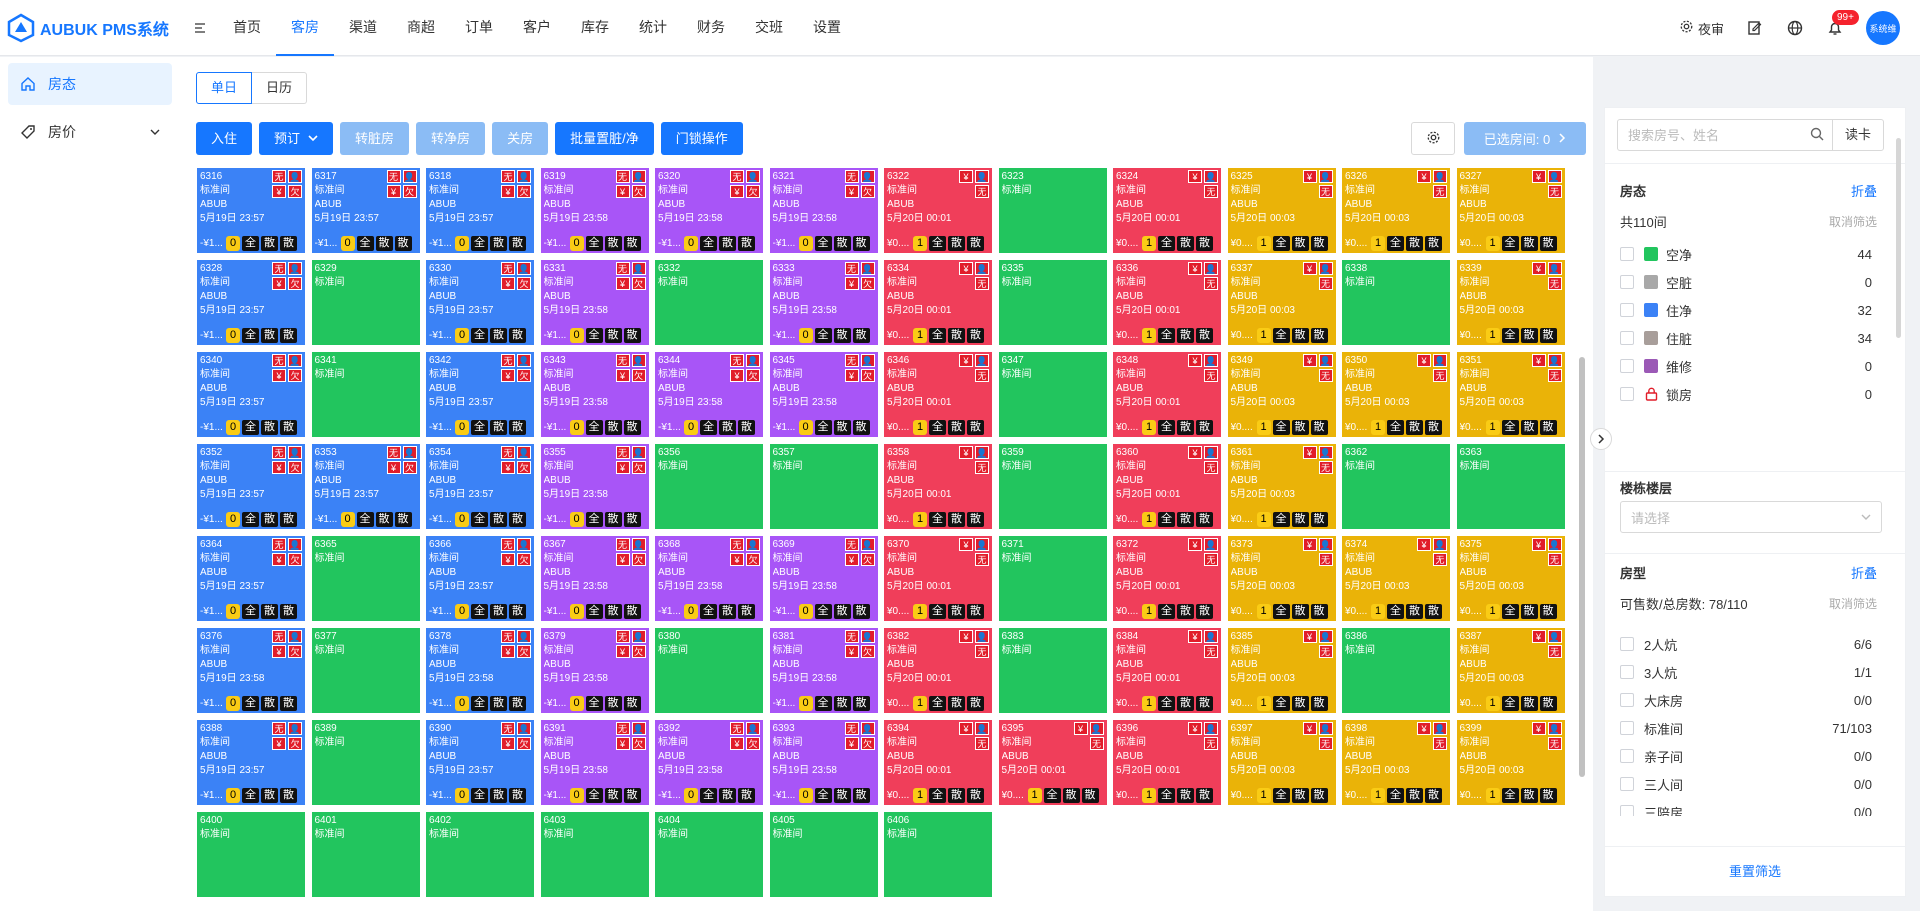  Describe the element at coordinates (480, 394) in the screenshot. I see `room-card: 6342 标准间 ABUB 5月19日 23:57 无 👤 ¥ 欠 -¥1... 0 全散散` at that location.